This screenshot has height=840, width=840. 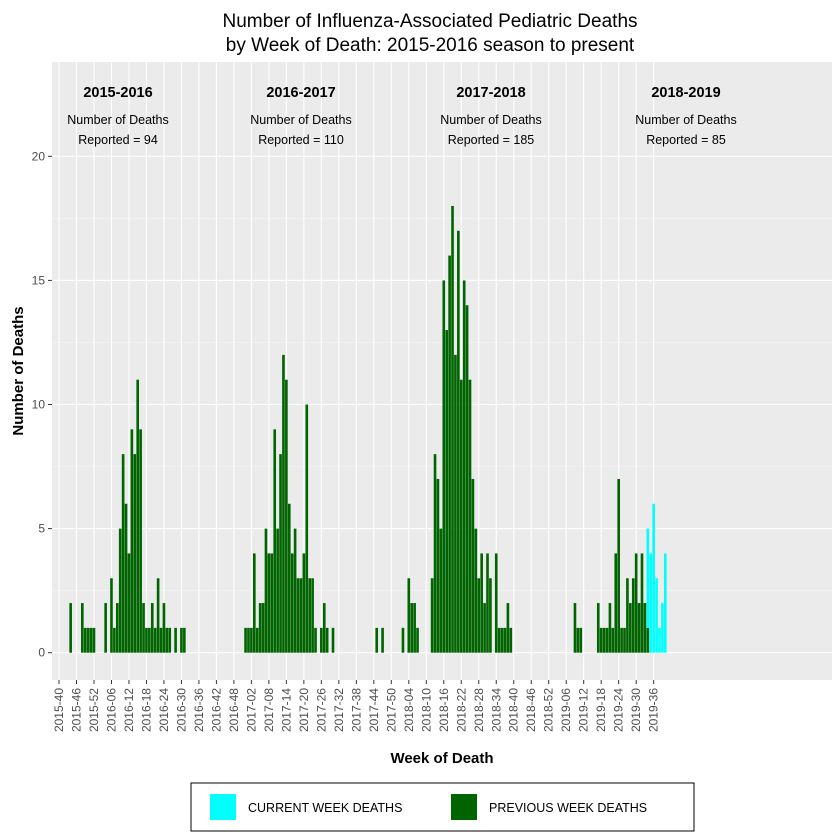 I want to click on x-tick-label: 2018-22, so click(x=461, y=710).